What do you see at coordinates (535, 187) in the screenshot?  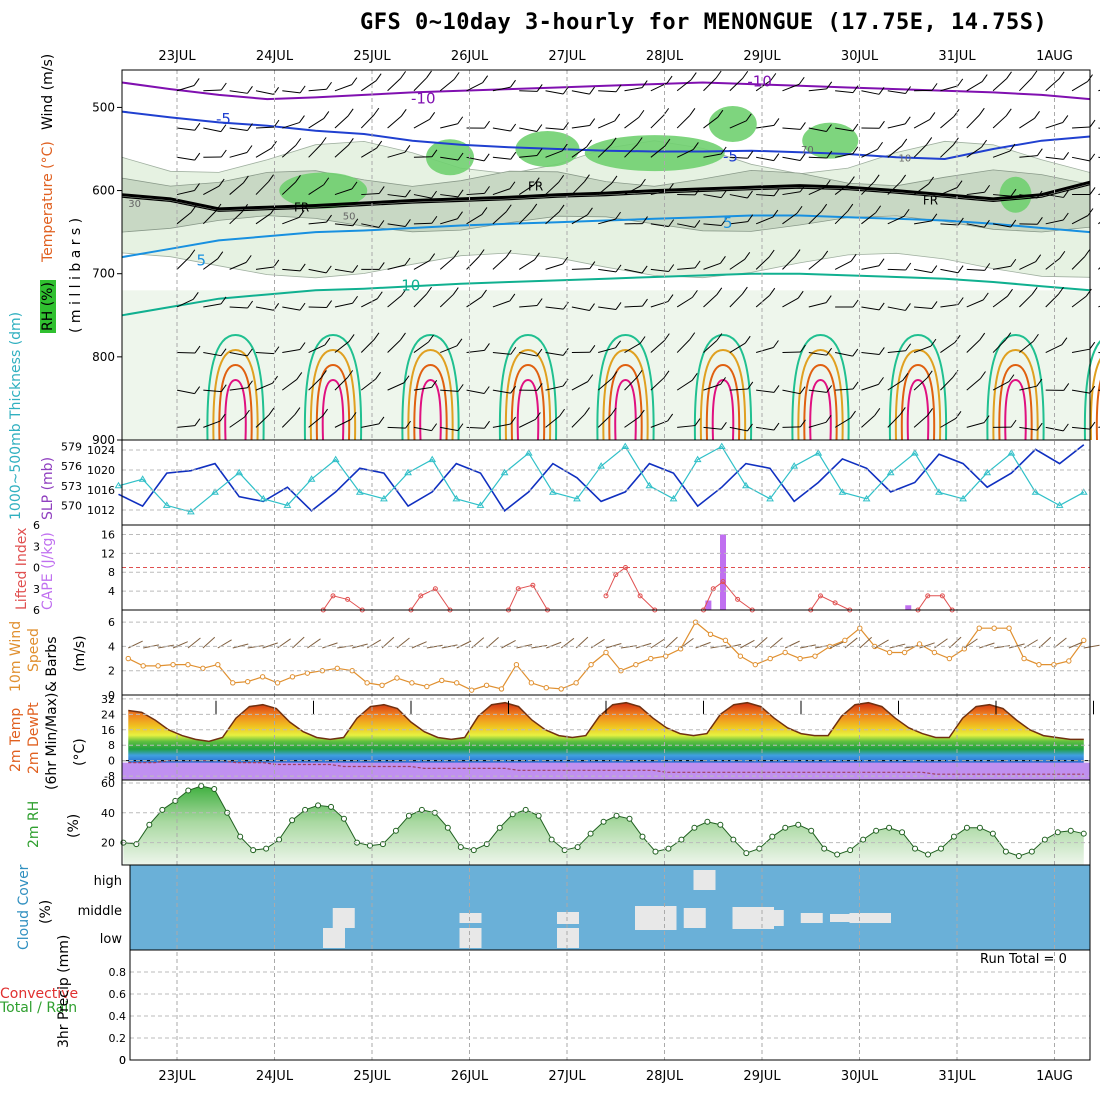 I see `contour-label-frb: FR` at bounding box center [535, 187].